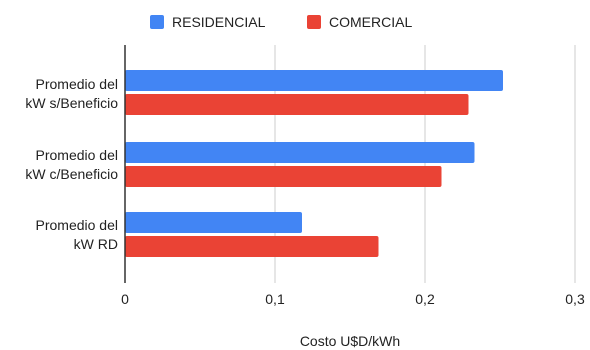 The image size is (590, 350). I want to click on legend: RESIDENCIAL COMERCIAL, so click(295, 22).